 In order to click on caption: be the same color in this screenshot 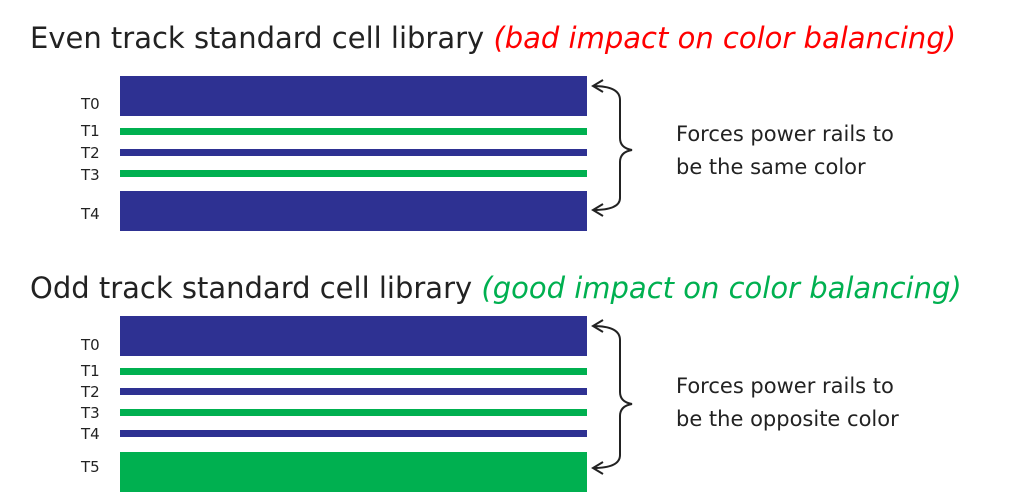, I will do `click(771, 167)`.